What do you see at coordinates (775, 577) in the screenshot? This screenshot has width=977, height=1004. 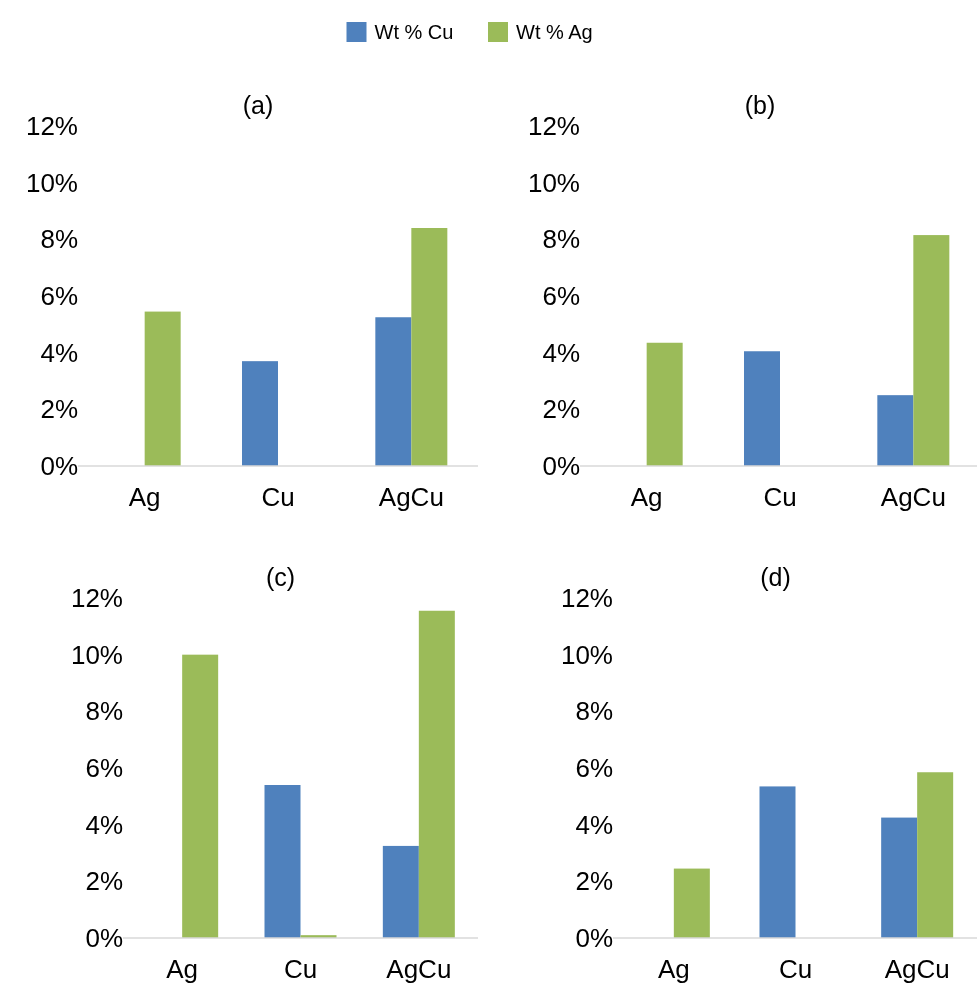 I see `chart-title: (d)` at bounding box center [775, 577].